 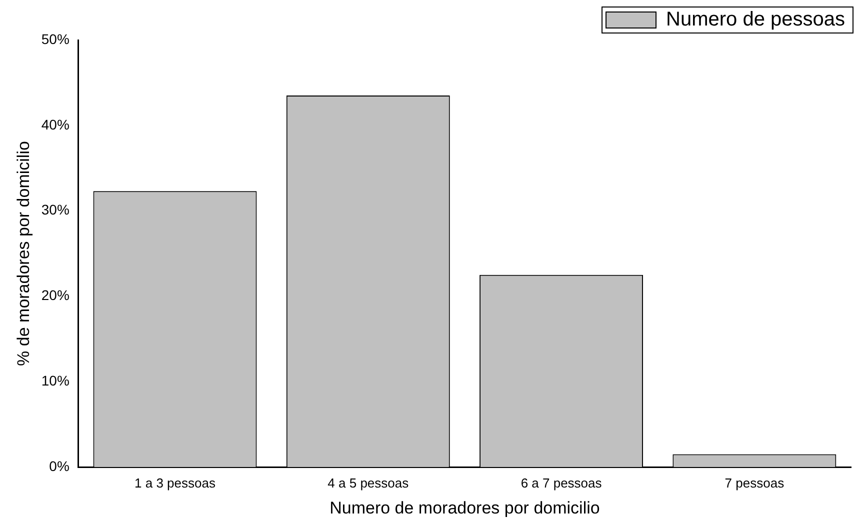 What do you see at coordinates (755, 19) in the screenshot?
I see `legend-label: Numero de pessoas` at bounding box center [755, 19].